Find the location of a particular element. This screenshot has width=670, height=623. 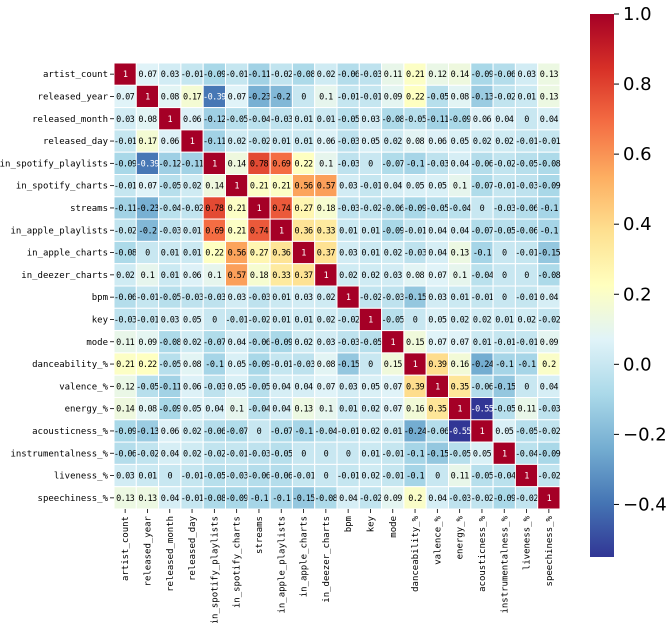

cell-label: 0.74 is located at coordinates (259, 231).